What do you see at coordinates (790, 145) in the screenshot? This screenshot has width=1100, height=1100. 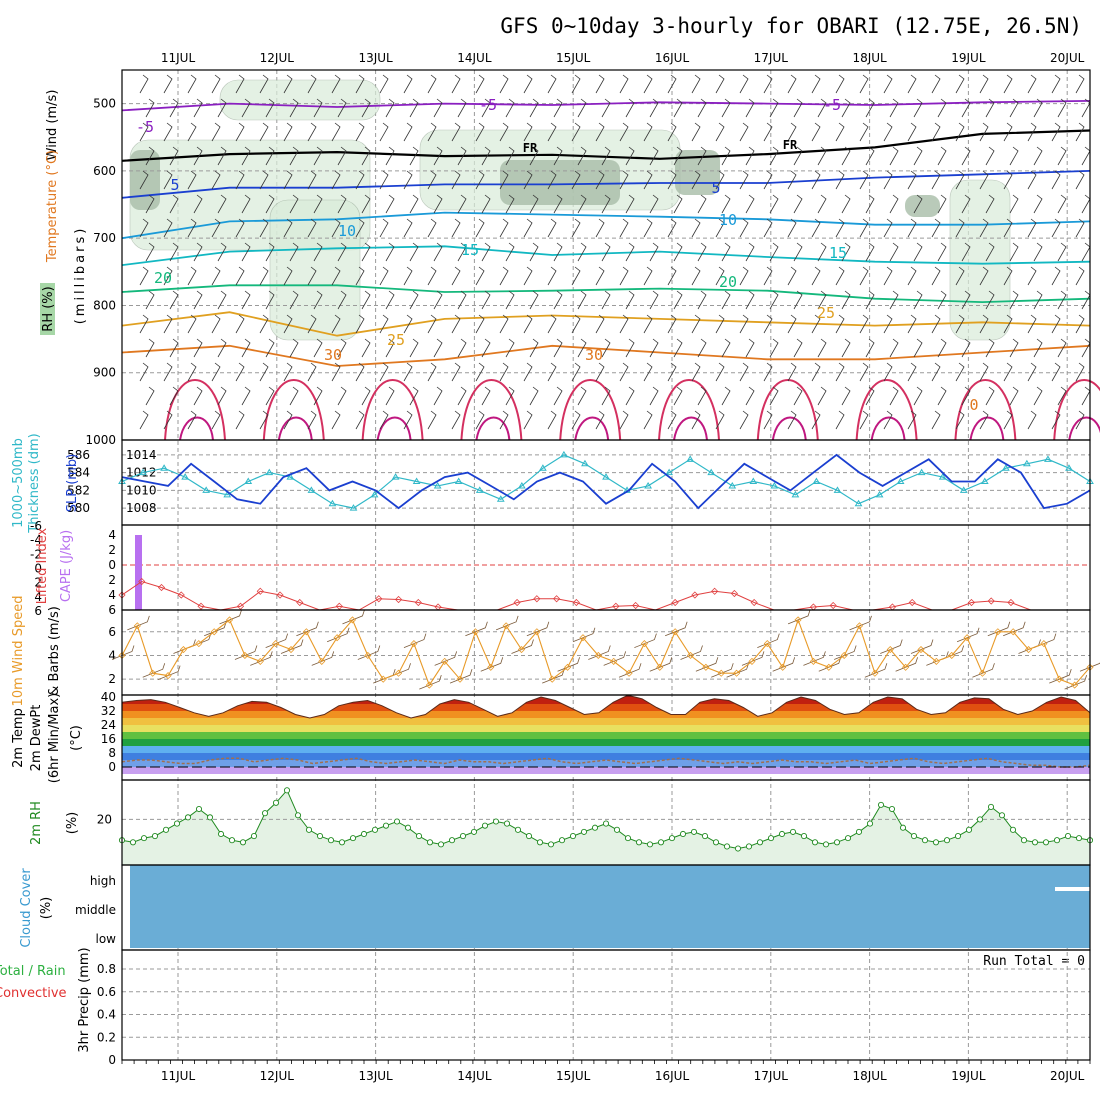 I see `contour-label: FR` at bounding box center [790, 145].